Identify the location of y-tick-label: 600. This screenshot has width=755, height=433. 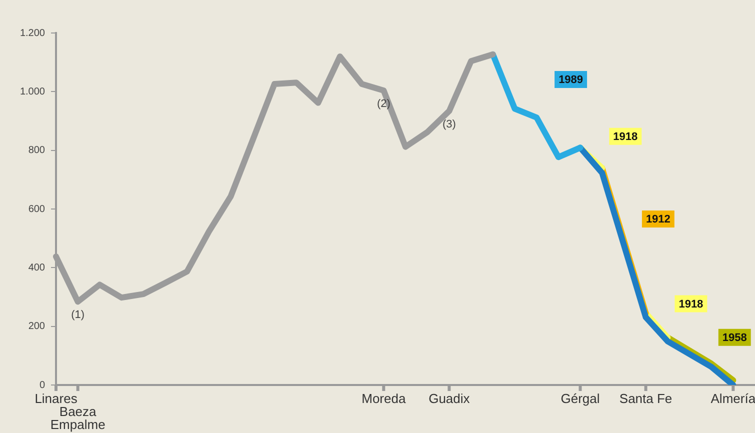
(37, 209).